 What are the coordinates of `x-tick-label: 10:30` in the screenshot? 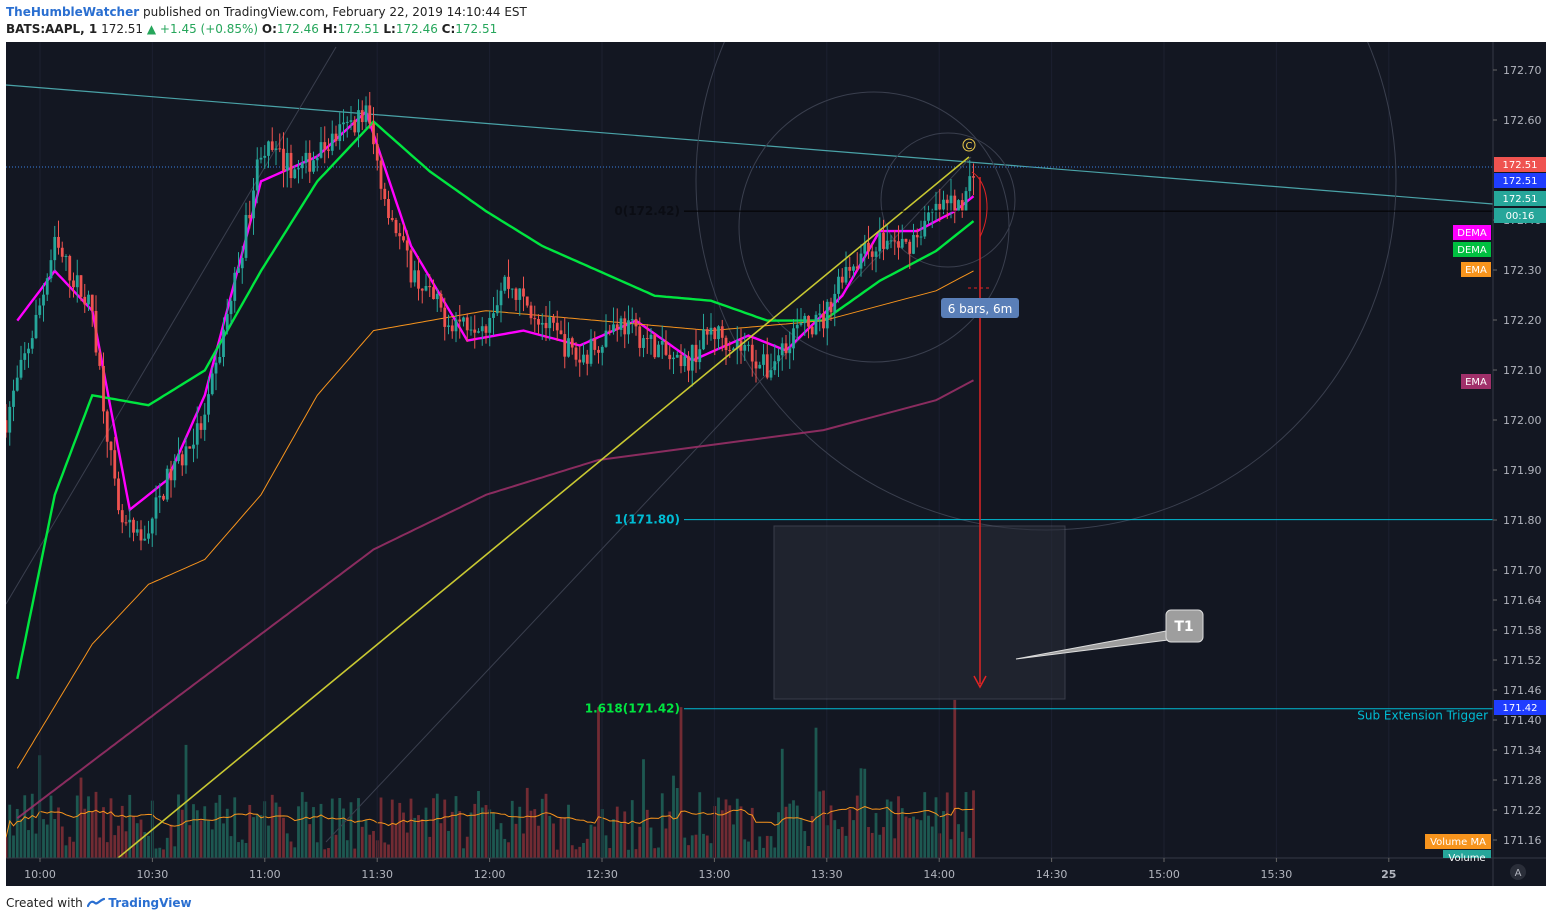 It's located at (153, 874).